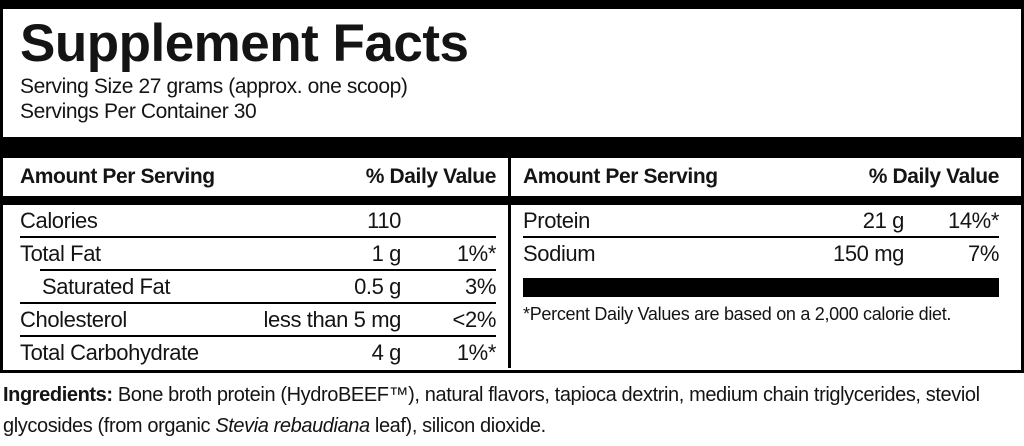 Image resolution: width=1024 pixels, height=446 pixels. Describe the element at coordinates (258, 286) in the screenshot. I see `nutrient-row-saturated-fat: Saturated Fat 0.5 g 3%` at that location.